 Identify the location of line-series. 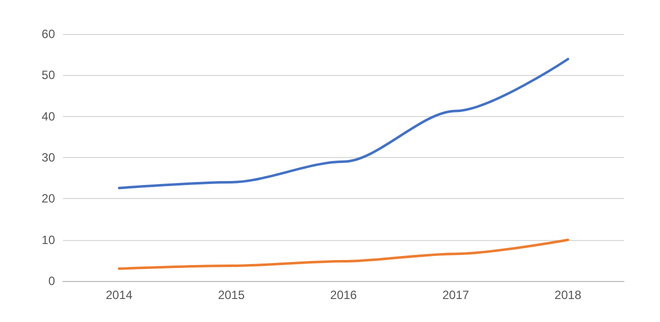
(344, 254).